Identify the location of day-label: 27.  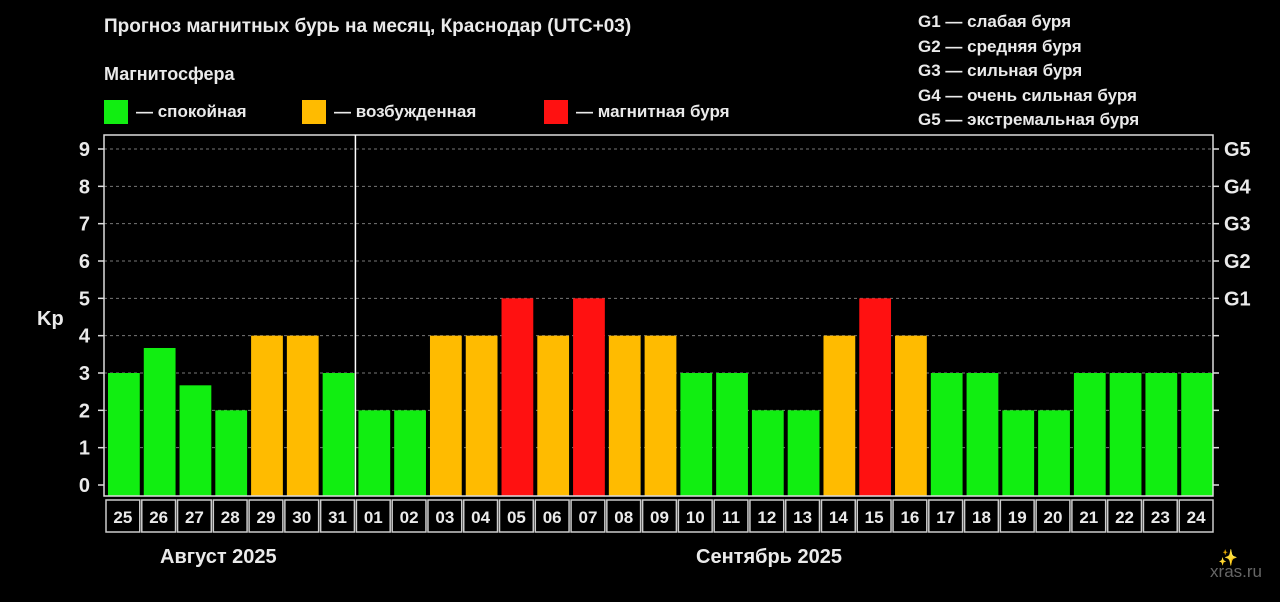
(194, 517).